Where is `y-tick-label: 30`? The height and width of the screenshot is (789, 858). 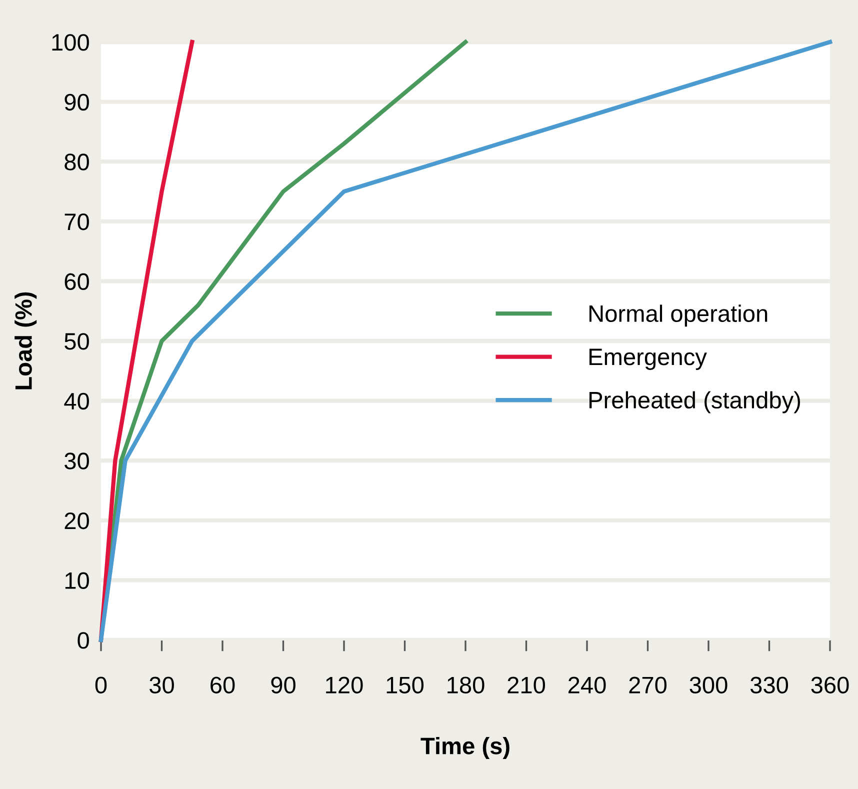
y-tick-label: 30 is located at coordinates (76, 461).